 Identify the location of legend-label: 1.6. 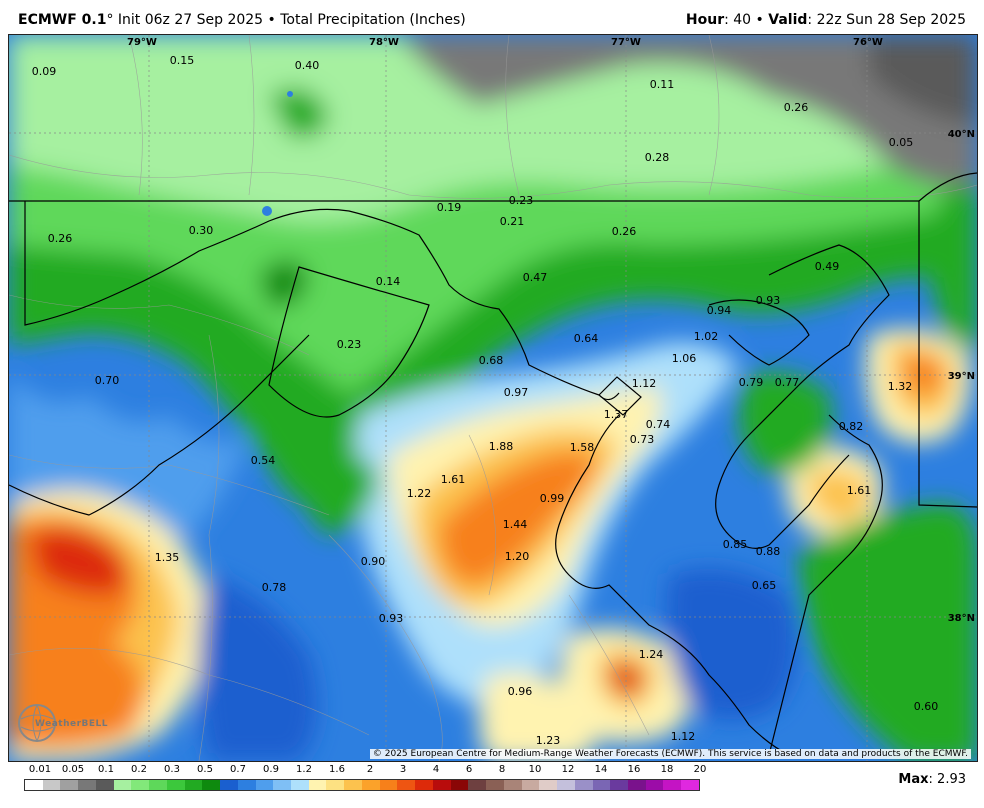
(337, 769).